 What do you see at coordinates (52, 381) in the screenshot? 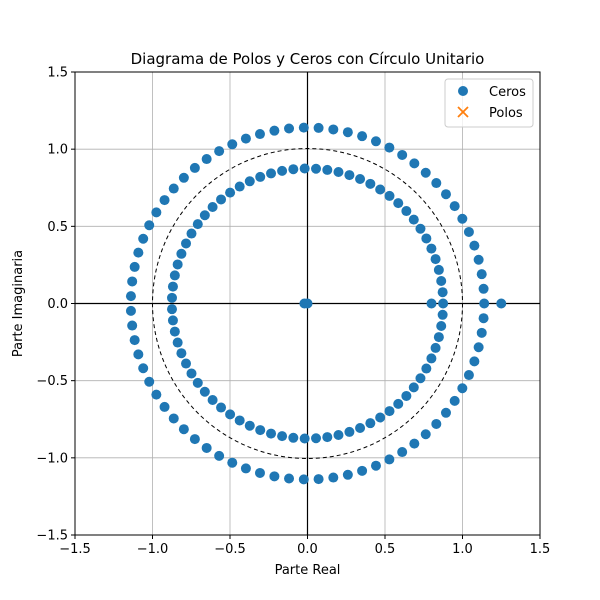
I see `y-tick-label: −0.5` at bounding box center [52, 381].